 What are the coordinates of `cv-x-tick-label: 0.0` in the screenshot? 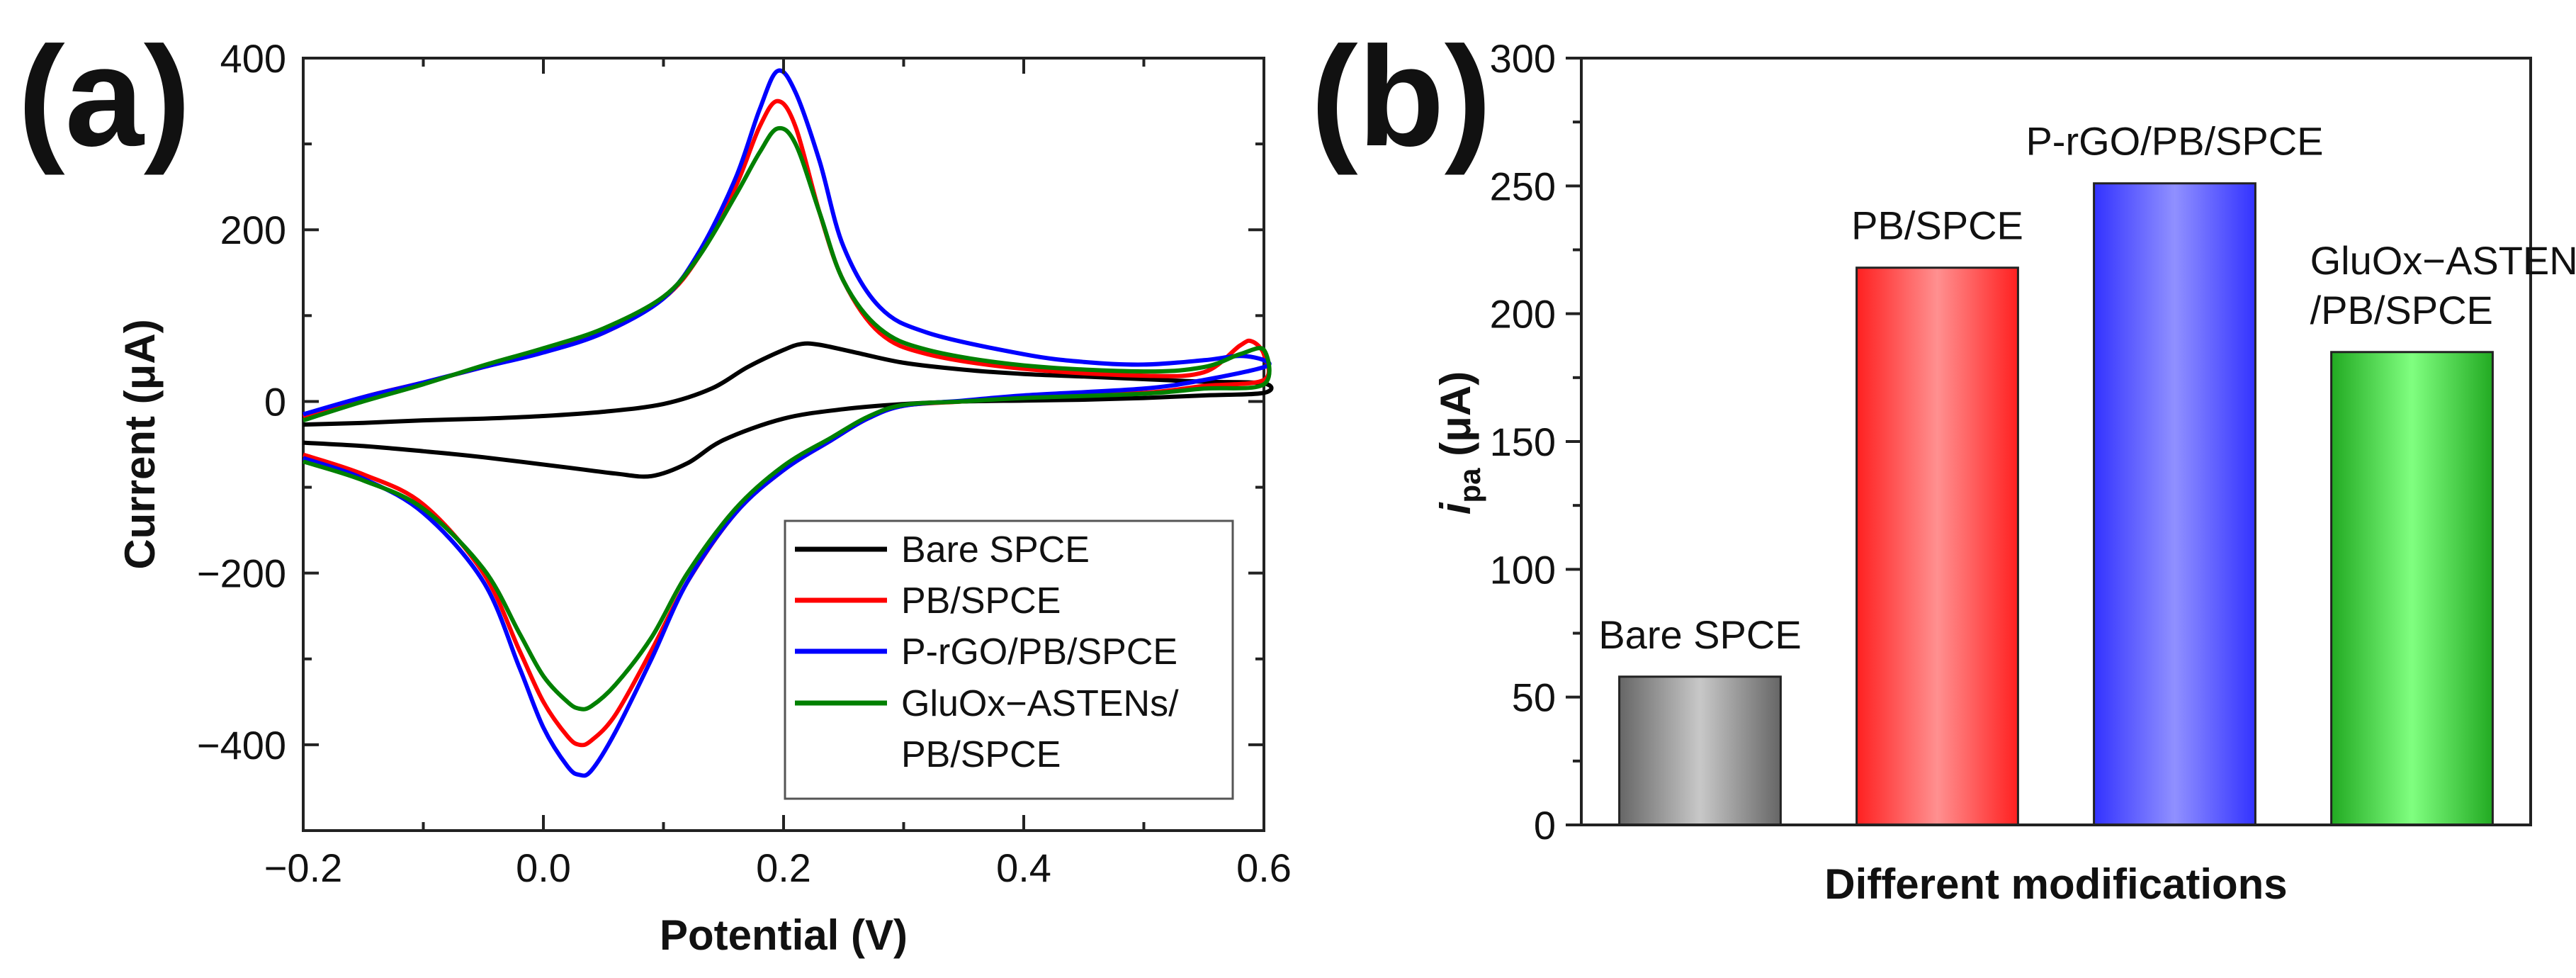 It's located at (543, 867).